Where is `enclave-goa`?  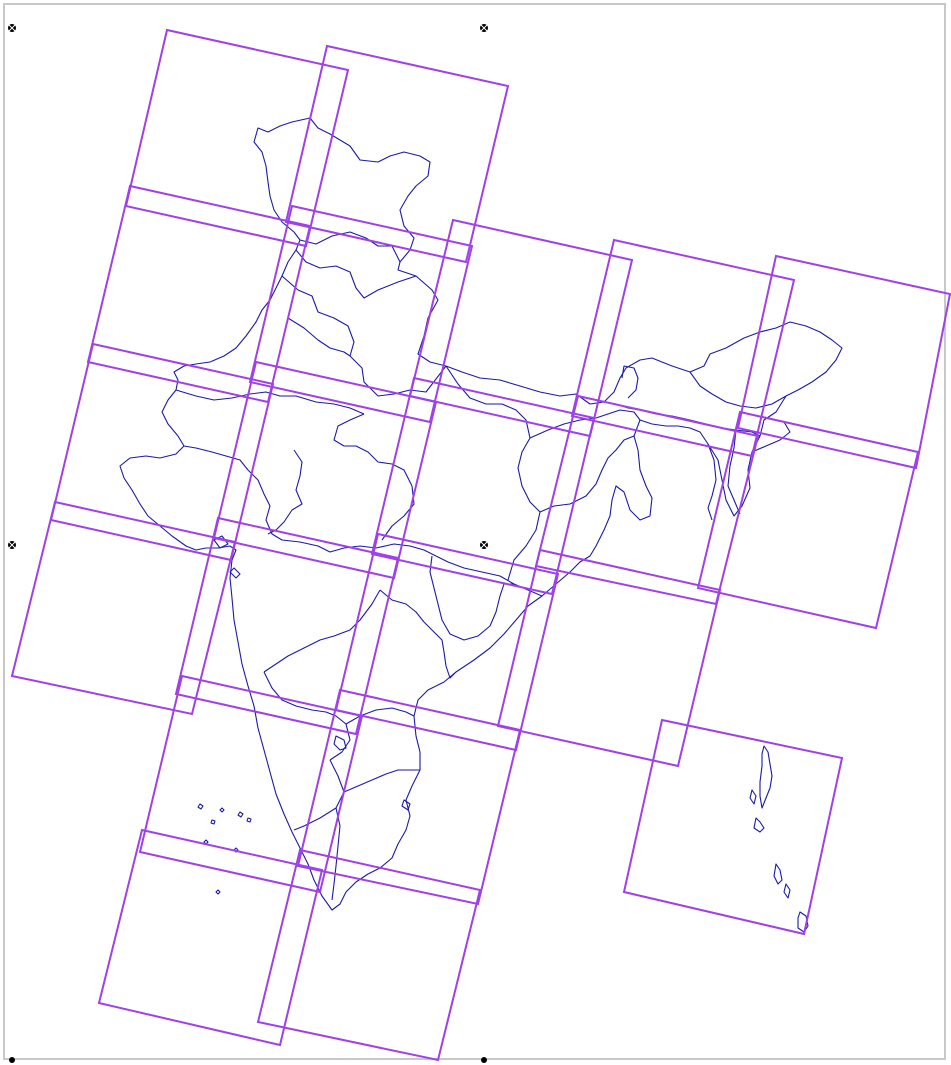 enclave-goa is located at coordinates (340, 743).